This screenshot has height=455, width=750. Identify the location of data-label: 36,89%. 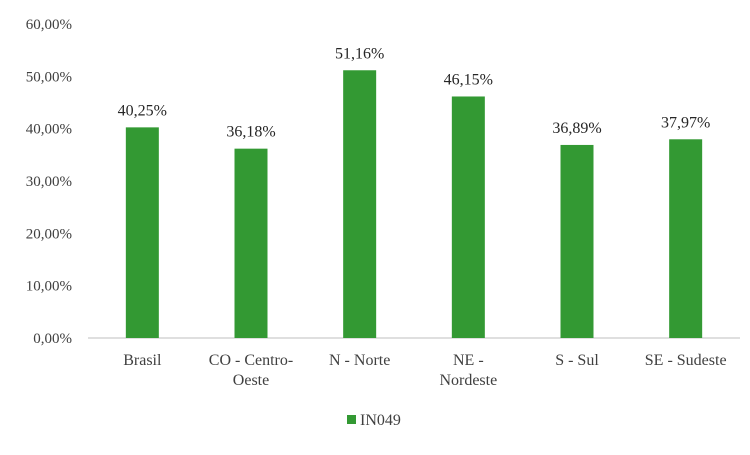
(576, 128).